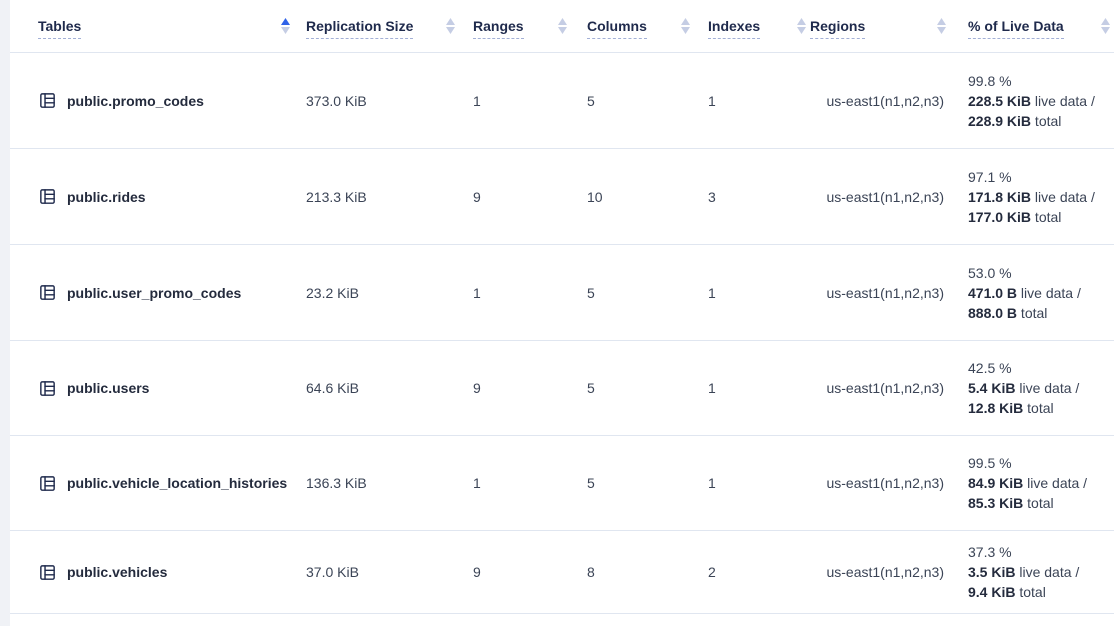 The width and height of the screenshot is (1114, 626). What do you see at coordinates (1024, 572) in the screenshot?
I see `live-data-size: 3.5 KiB live data /` at bounding box center [1024, 572].